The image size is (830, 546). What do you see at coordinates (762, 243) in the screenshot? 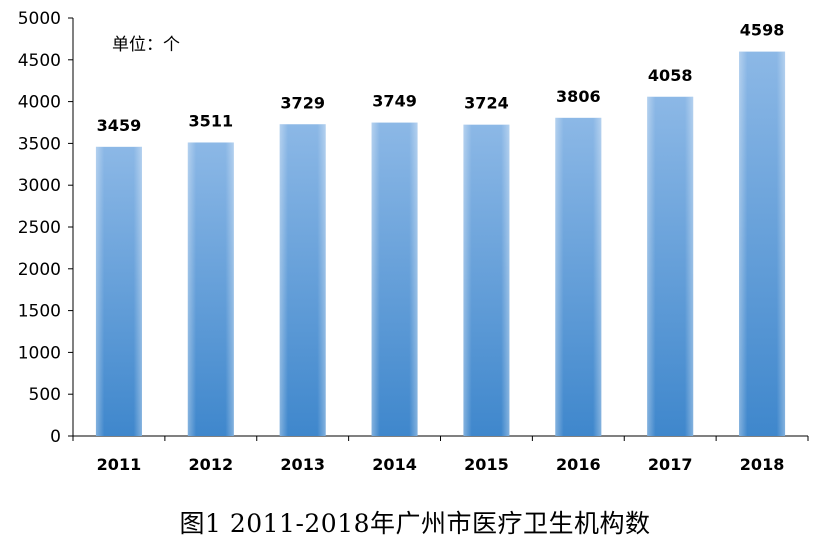
I see `bar-highlight-2018` at bounding box center [762, 243].